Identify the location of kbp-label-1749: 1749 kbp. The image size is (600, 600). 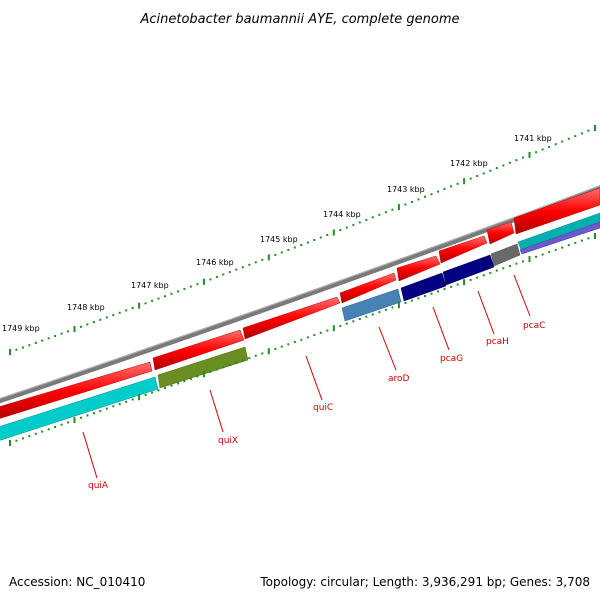
(21, 328).